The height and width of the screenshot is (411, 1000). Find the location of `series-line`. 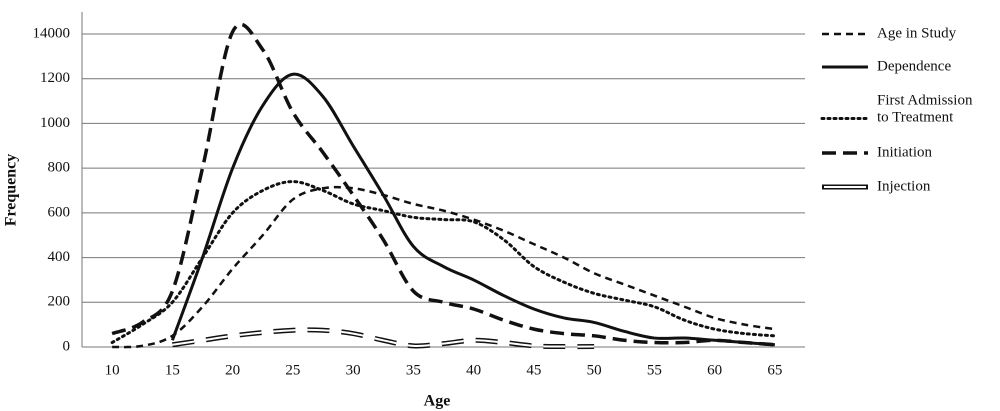

series-line is located at coordinates (383, 338).